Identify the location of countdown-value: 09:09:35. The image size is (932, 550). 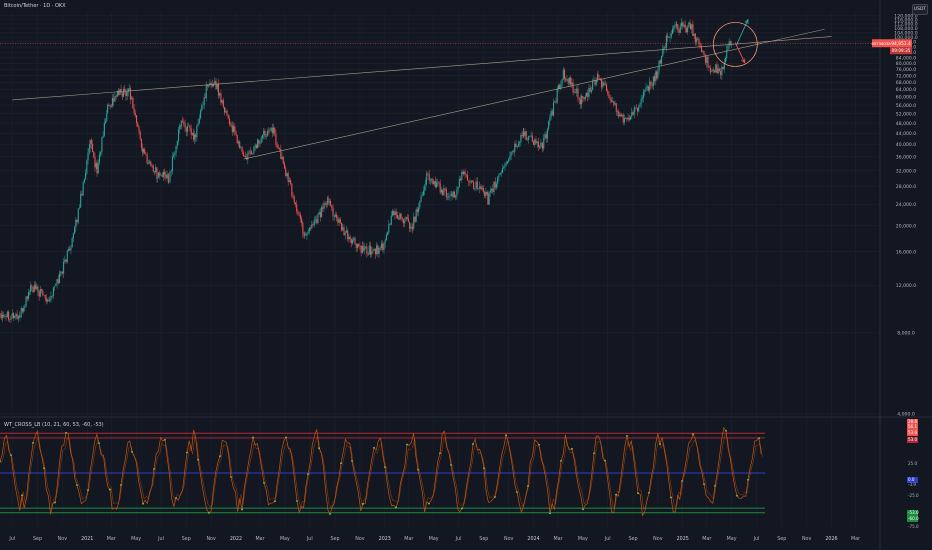
(901, 50).